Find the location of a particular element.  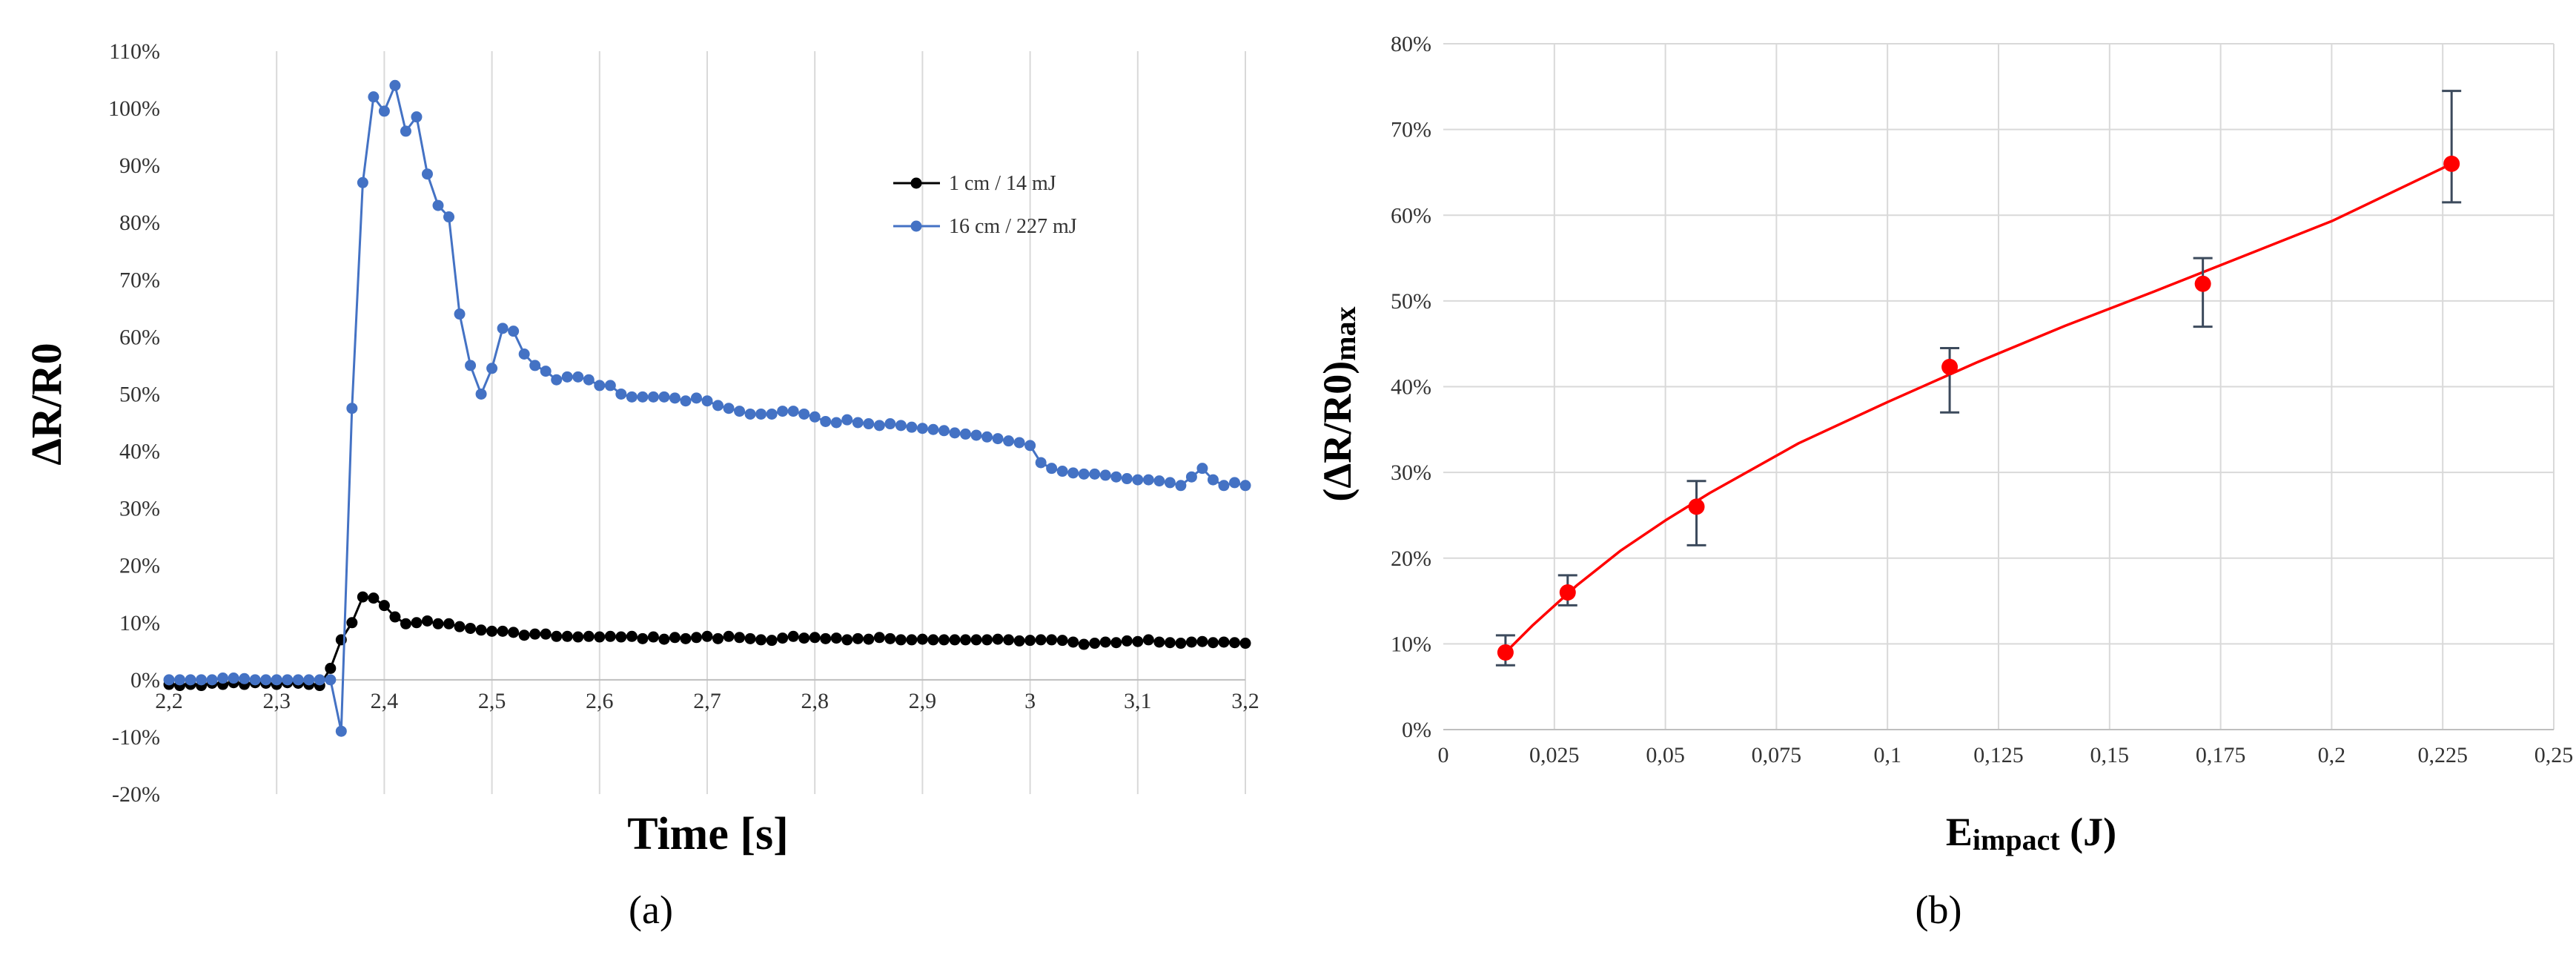

chart-b-x-tick-label: 0,025 is located at coordinates (1554, 755).